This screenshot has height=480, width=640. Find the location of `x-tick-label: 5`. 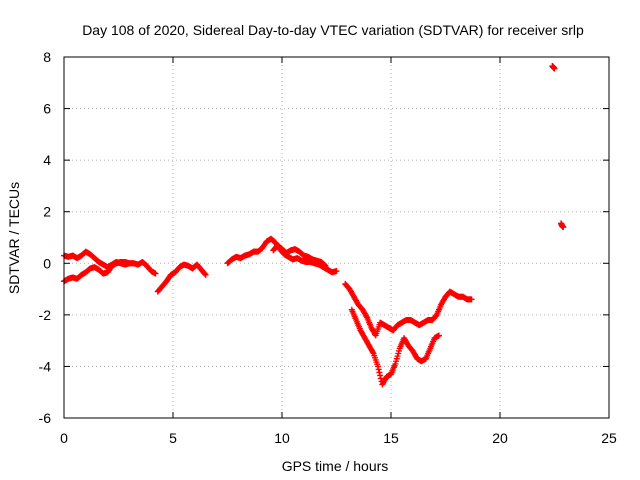

x-tick-label: 5 is located at coordinates (173, 438).